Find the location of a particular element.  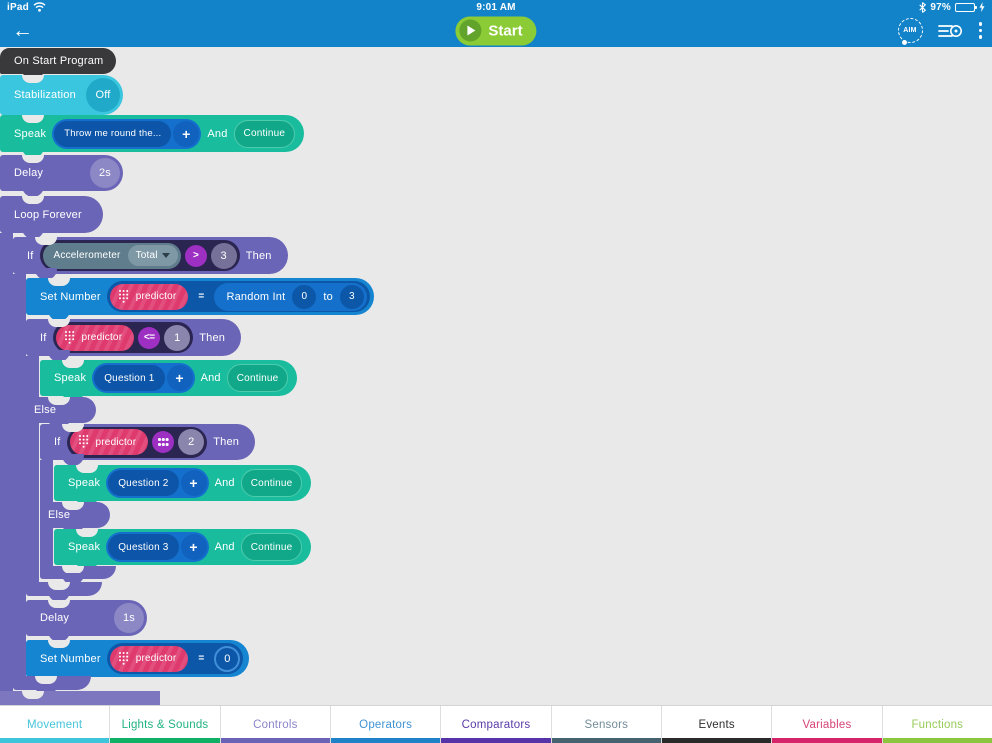

if-le-spine is located at coordinates (32, 469).